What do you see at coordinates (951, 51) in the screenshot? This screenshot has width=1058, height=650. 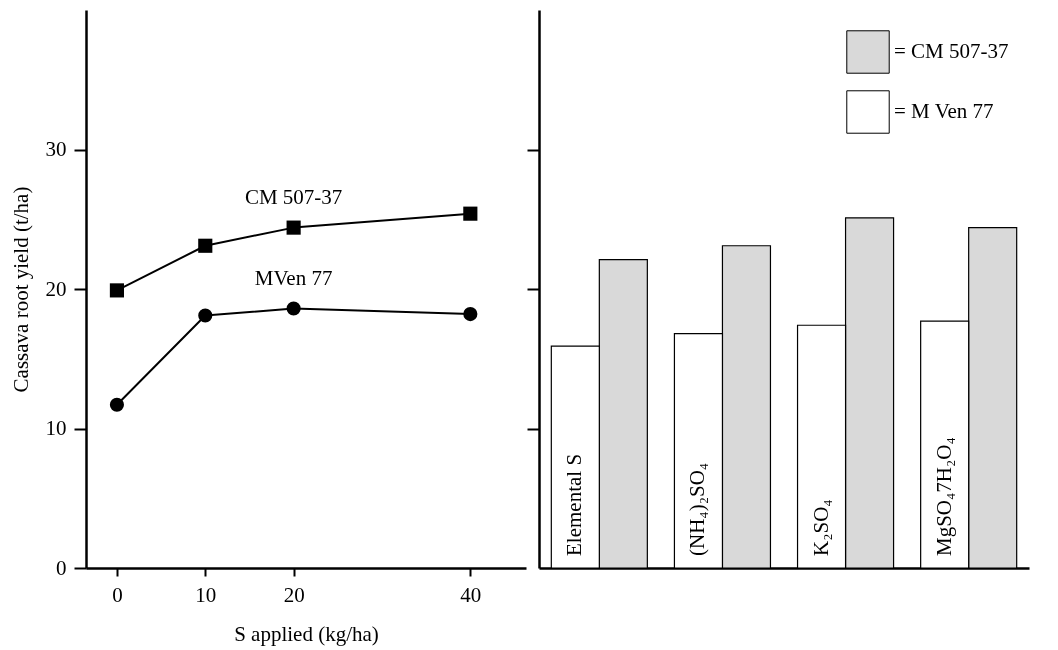 I see `legend-label: = CM 507-37` at bounding box center [951, 51].